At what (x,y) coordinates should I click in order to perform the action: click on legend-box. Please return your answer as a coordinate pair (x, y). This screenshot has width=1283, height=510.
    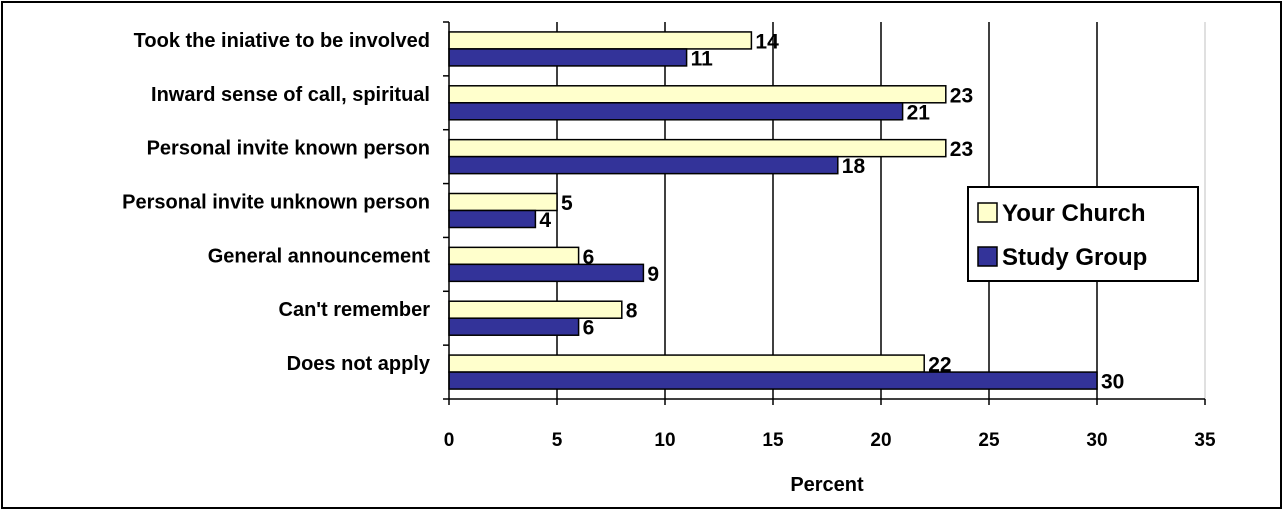
    Looking at the image, I should click on (1083, 234).